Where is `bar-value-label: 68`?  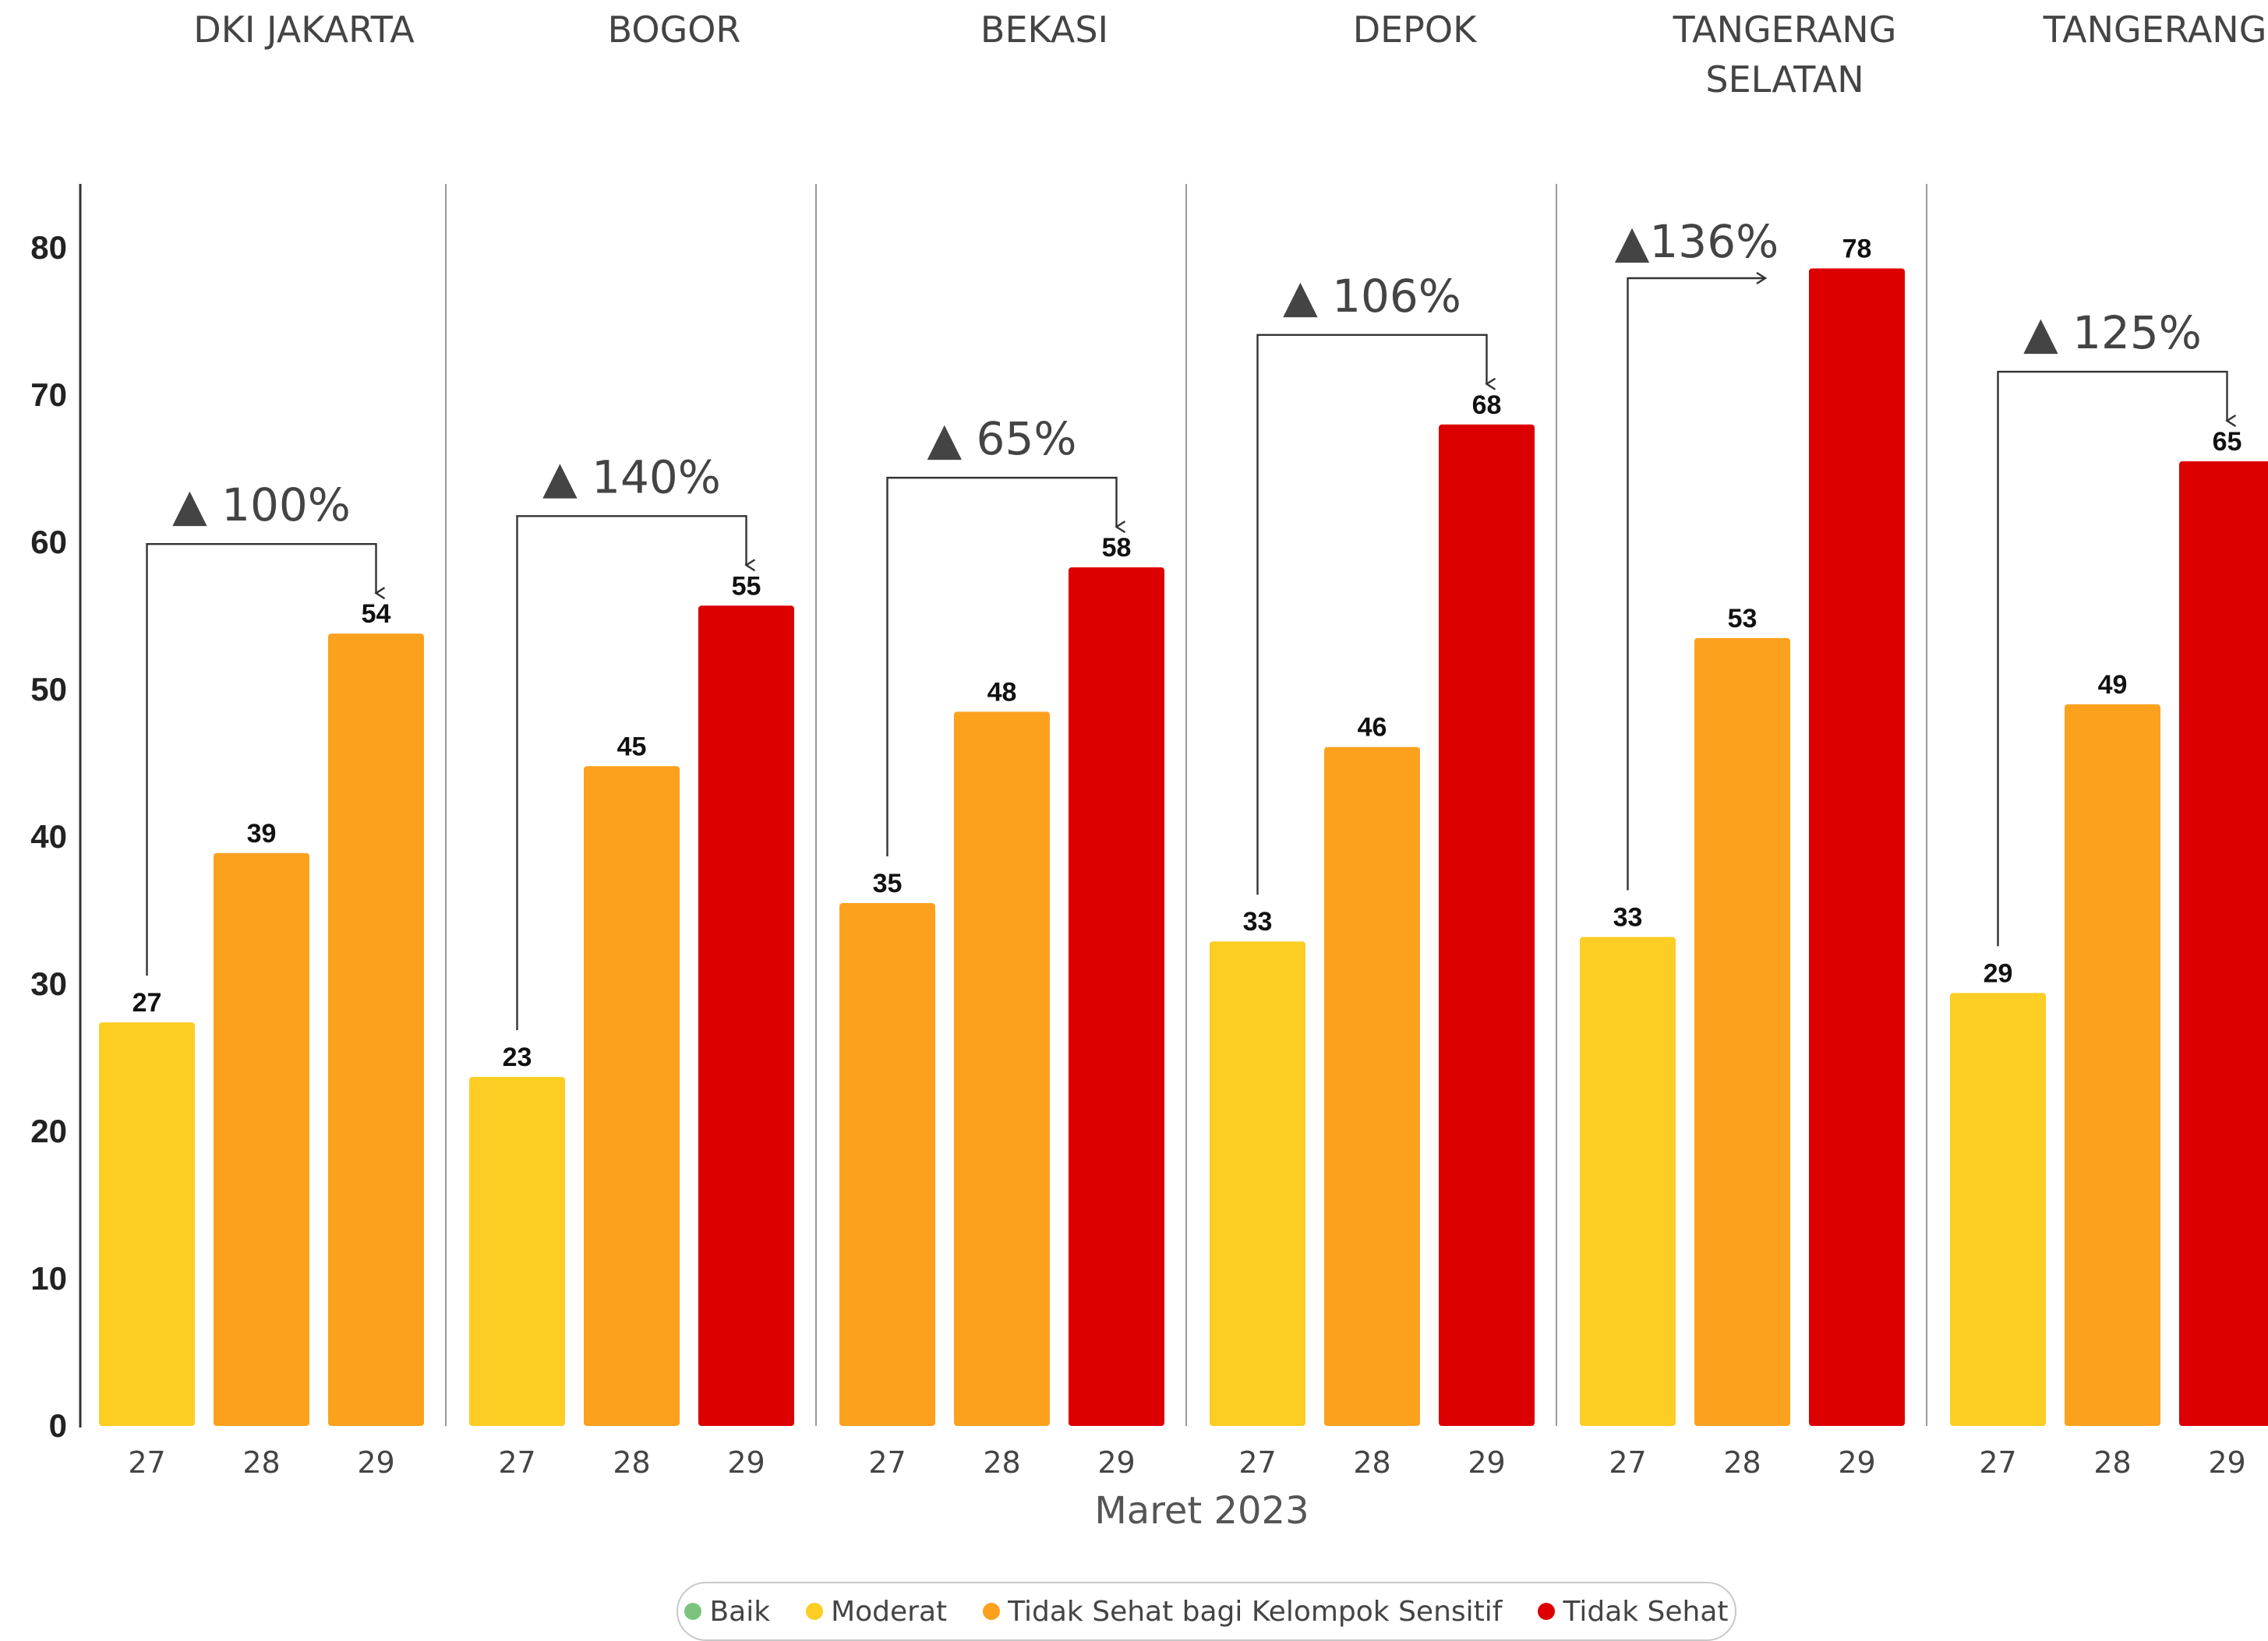
bar-value-label: 68 is located at coordinates (1487, 405).